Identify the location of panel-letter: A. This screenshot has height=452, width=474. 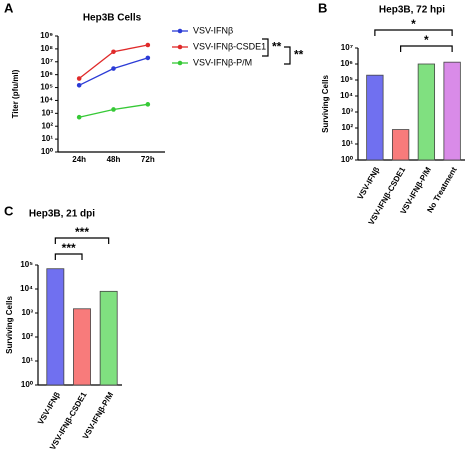
(9, 7).